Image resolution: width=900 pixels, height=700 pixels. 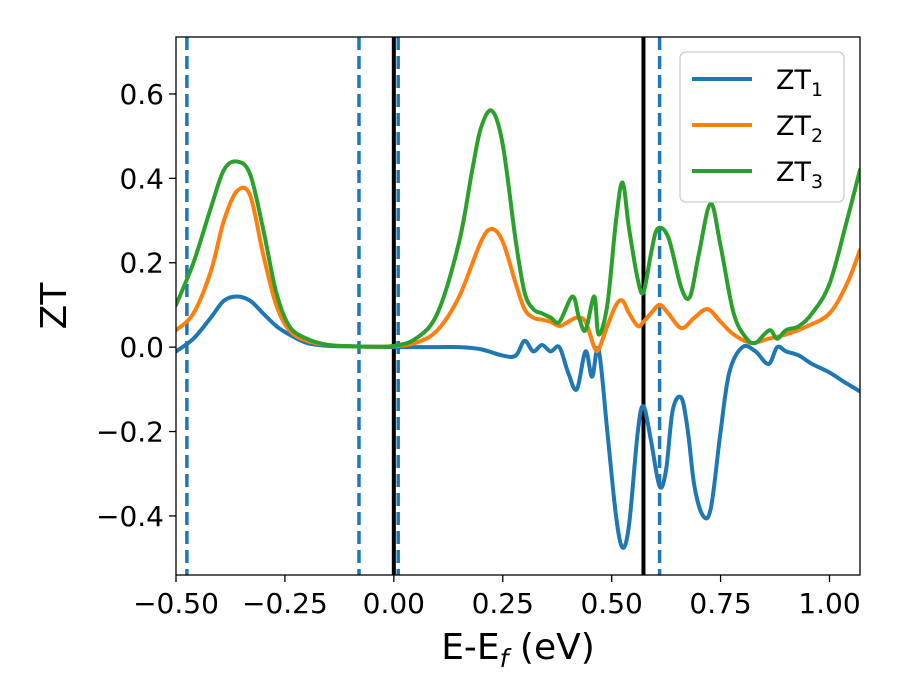 I want to click on x-tick-label: 0.75, so click(x=720, y=603).